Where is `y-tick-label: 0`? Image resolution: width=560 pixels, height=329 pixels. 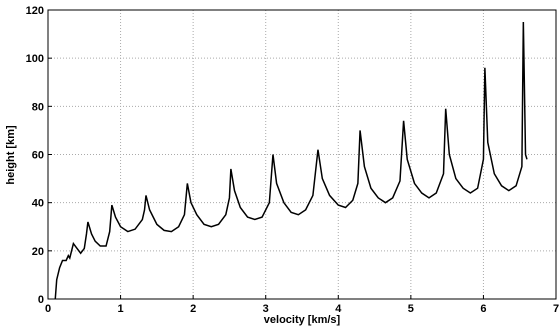
y-tick-label: 0 is located at coordinates (41, 300).